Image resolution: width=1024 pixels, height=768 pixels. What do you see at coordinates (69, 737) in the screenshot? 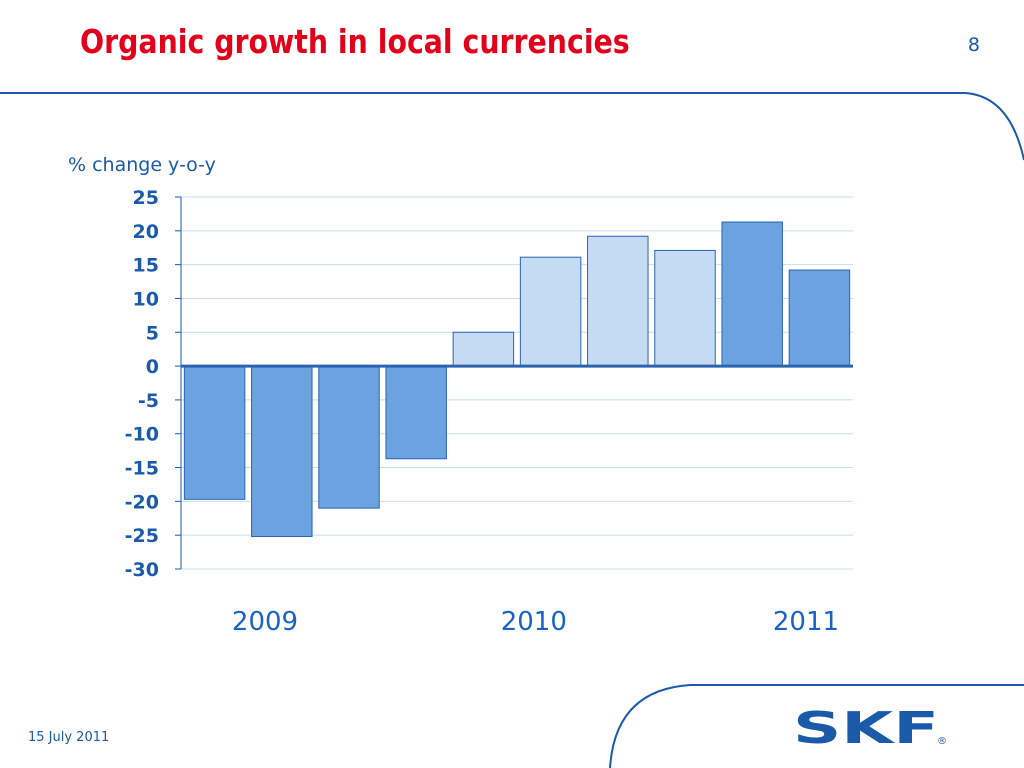
I see `footer-date: 15 July 2011` at bounding box center [69, 737].